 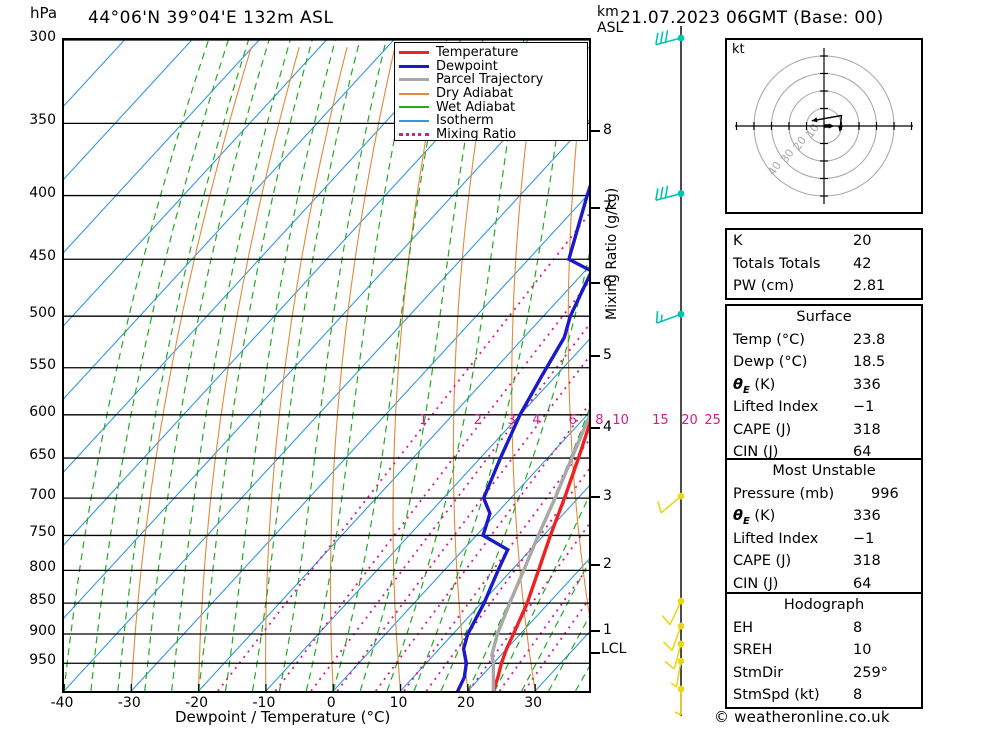 What do you see at coordinates (533, 703) in the screenshot?
I see `temperature-tick-label: 30` at bounding box center [533, 703].